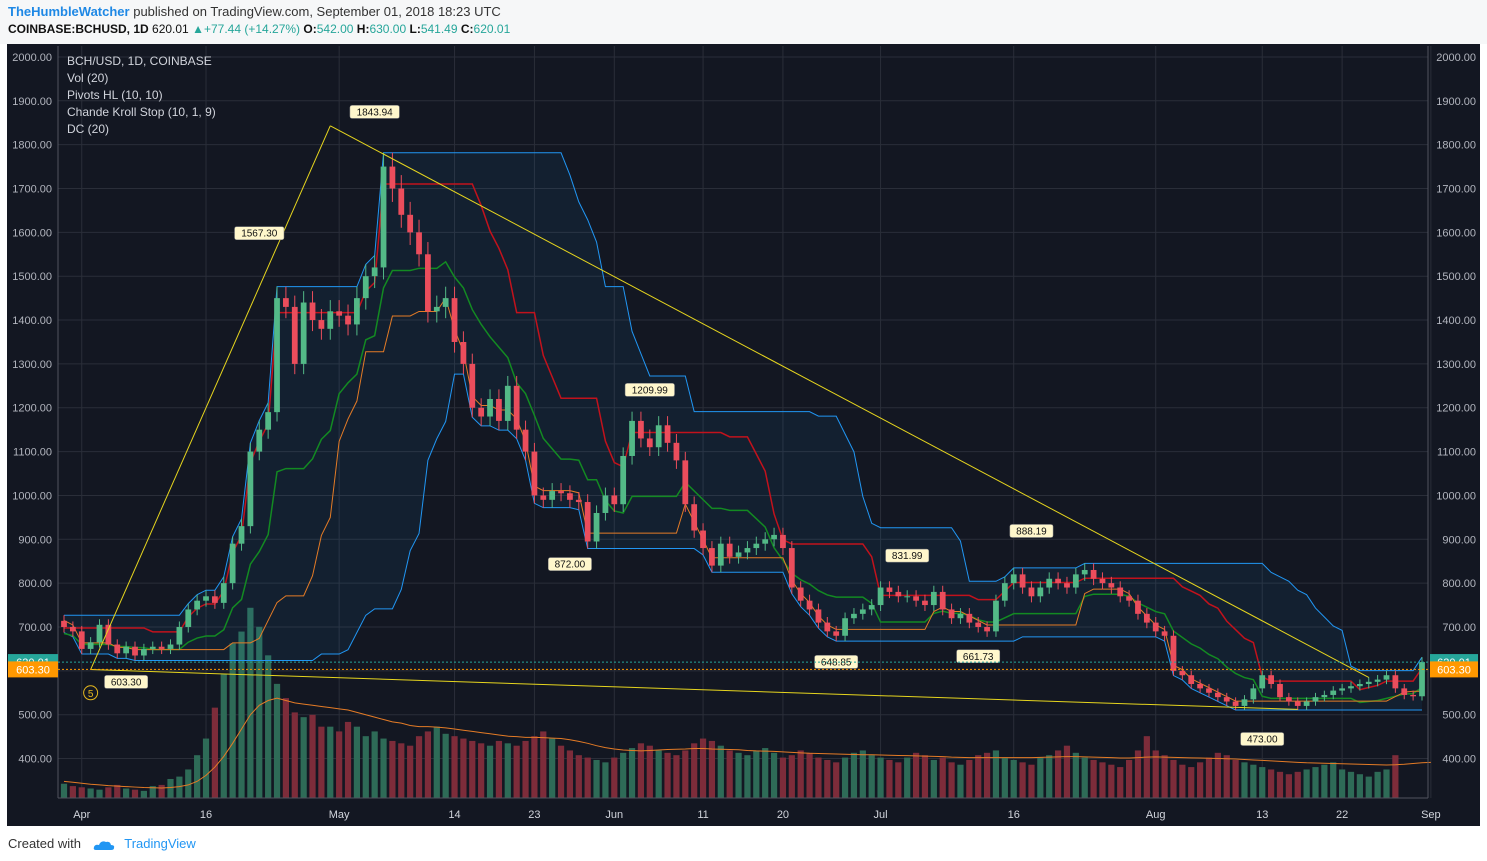 The height and width of the screenshot is (861, 1487). I want to click on price-badge-left, so click(33, 669).